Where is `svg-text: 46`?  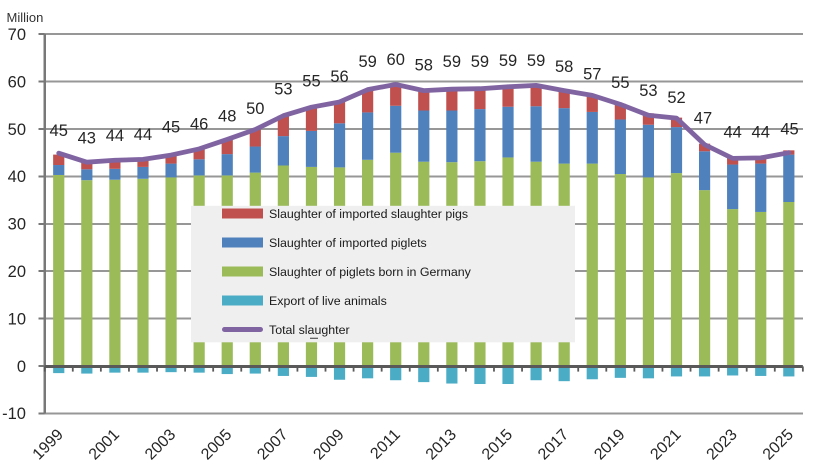 svg-text: 46 is located at coordinates (199, 124).